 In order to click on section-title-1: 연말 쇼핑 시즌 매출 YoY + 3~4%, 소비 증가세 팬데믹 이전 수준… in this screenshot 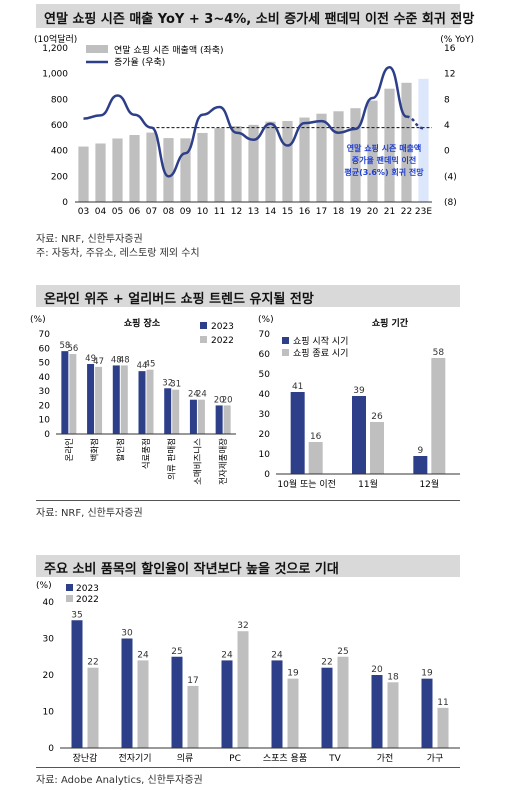, I will do `click(259, 19)`.